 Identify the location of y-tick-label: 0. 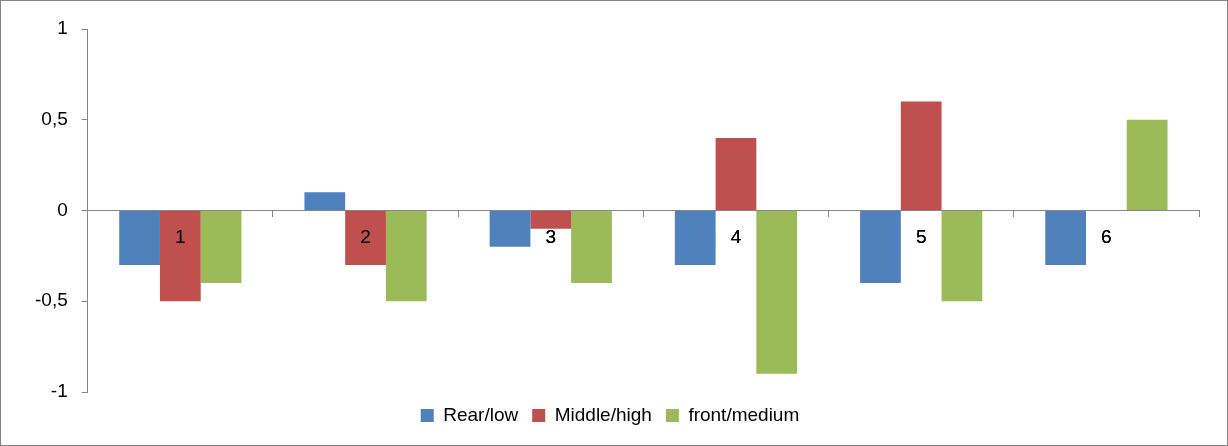
(62, 209).